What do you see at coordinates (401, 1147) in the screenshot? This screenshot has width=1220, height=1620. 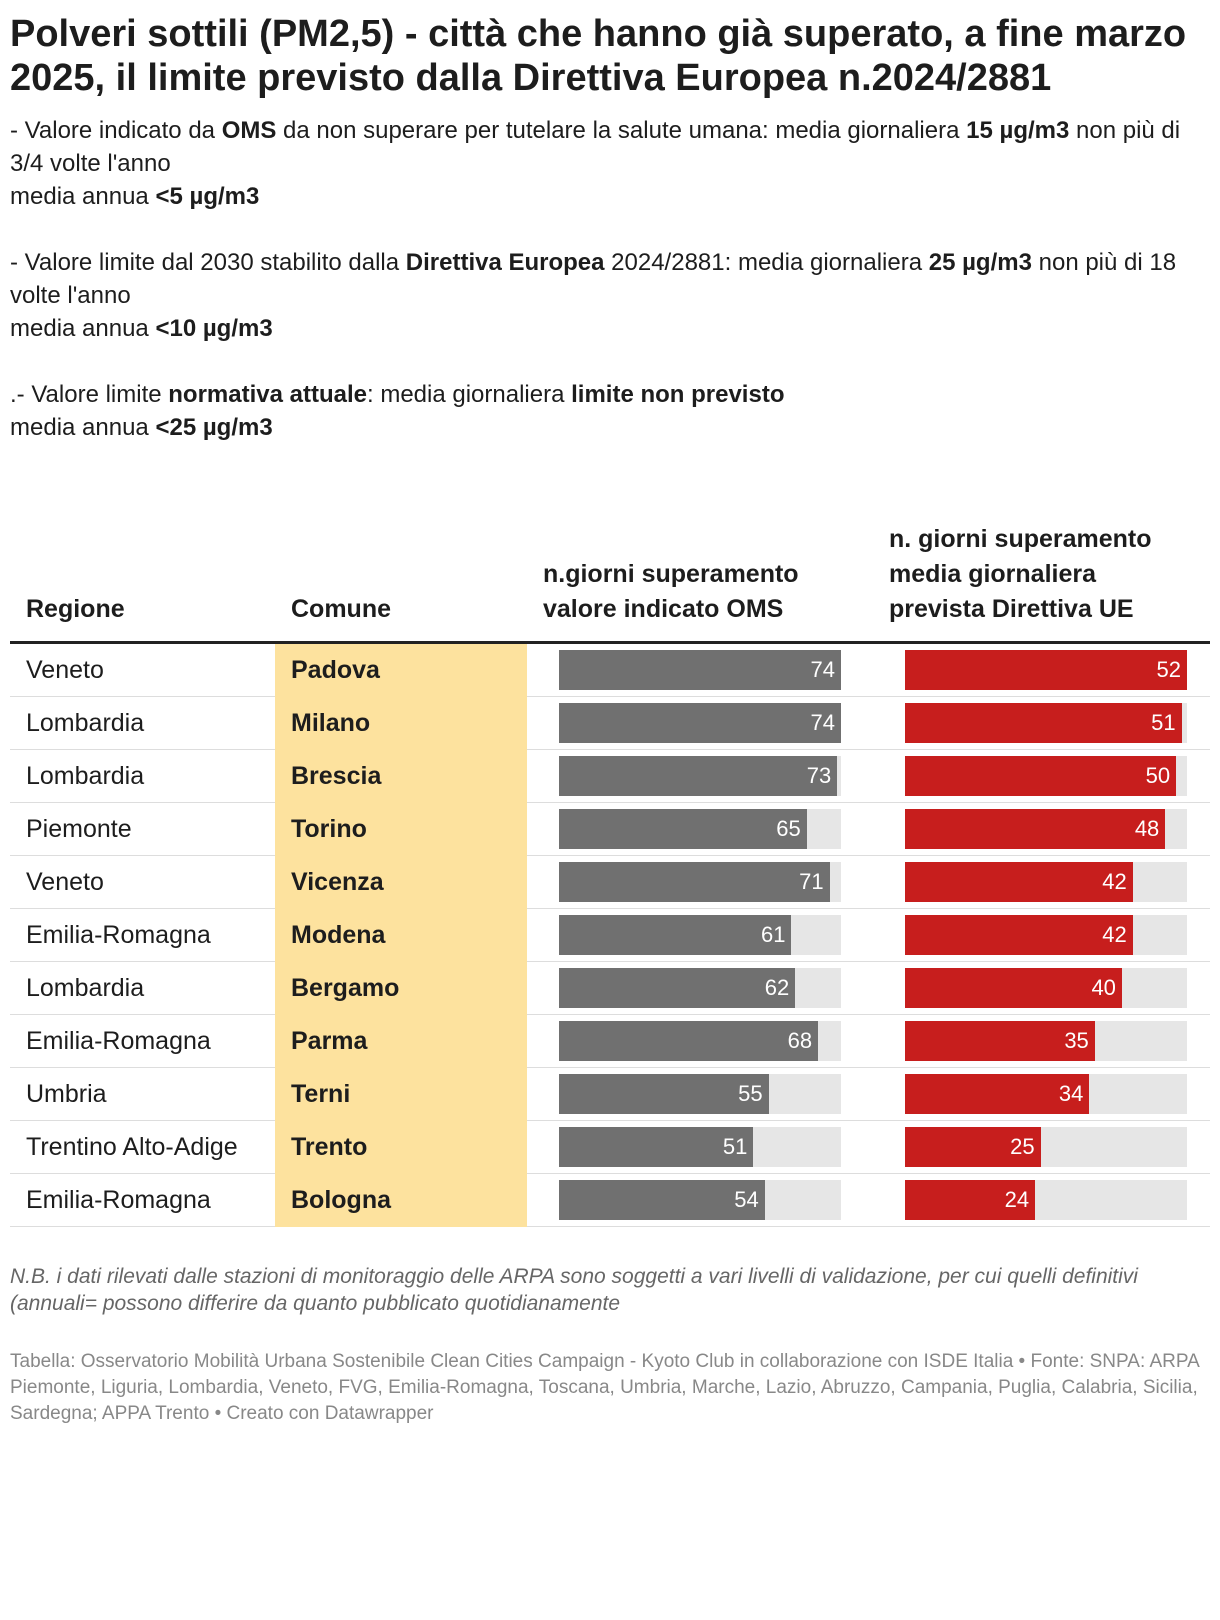 I see `city: Trento` at bounding box center [401, 1147].